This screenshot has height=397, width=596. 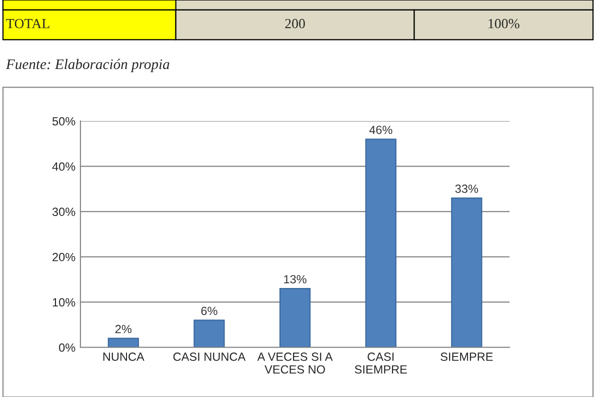 What do you see at coordinates (209, 356) in the screenshot?
I see `x-tick-label: CASI NUNCA` at bounding box center [209, 356].